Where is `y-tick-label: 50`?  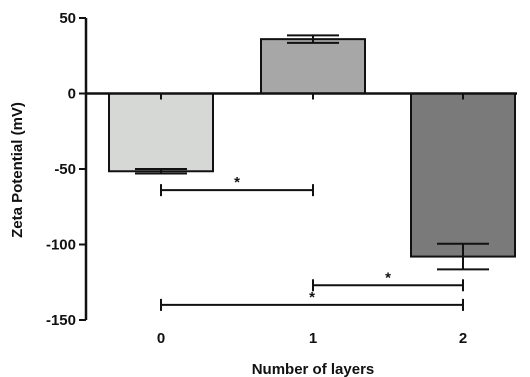 y-tick-label: 50 is located at coordinates (67, 18).